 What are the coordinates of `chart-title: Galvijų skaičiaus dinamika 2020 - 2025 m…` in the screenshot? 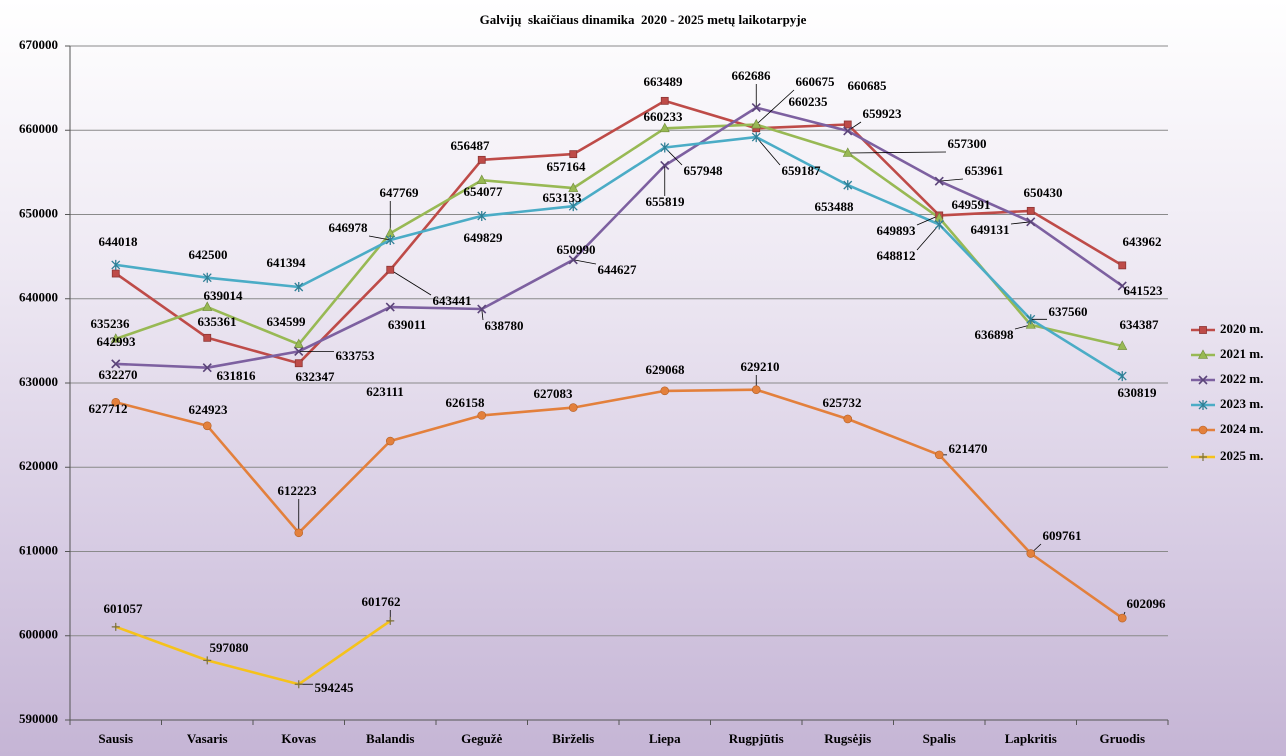 It's located at (643, 19).